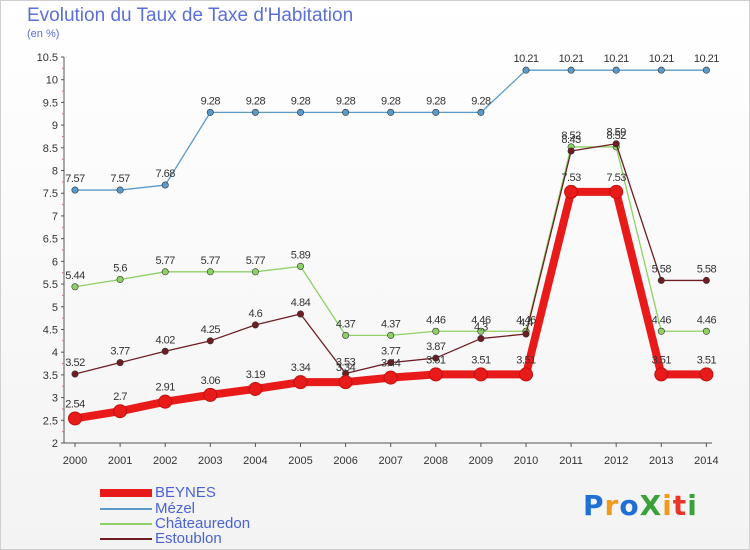  Describe the element at coordinates (52, 81) in the screenshot. I see `y-tick-label: 10` at that location.